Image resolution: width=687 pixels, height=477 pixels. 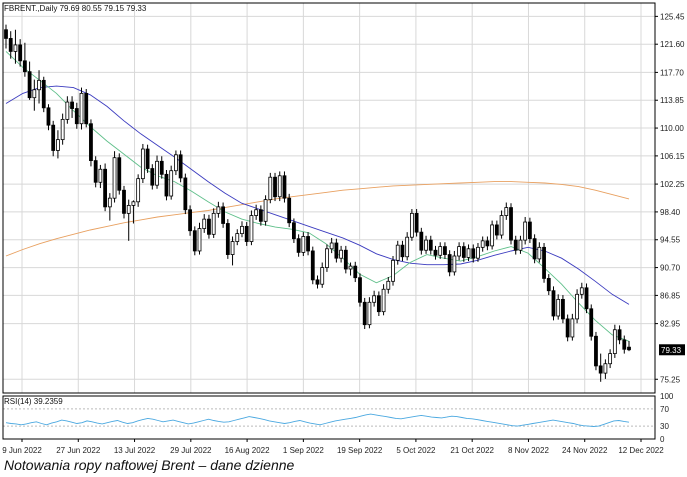 I want to click on ma-slow-layer, so click(x=317, y=219).